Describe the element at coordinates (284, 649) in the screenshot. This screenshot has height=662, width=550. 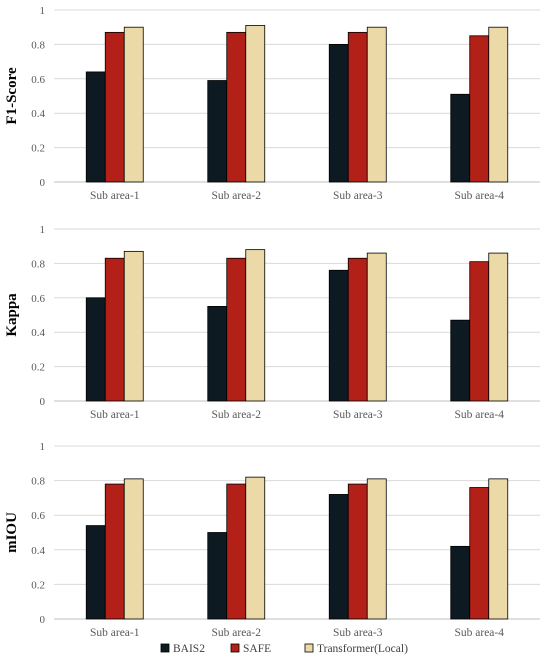
I see `legend: BAIS2 SAFE Transformer(Local)` at that location.